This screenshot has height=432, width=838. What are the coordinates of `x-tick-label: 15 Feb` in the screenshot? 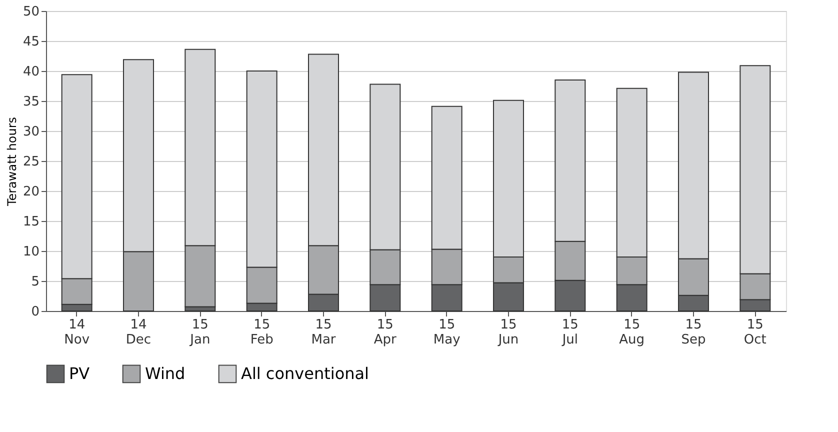 It's located at (262, 333).